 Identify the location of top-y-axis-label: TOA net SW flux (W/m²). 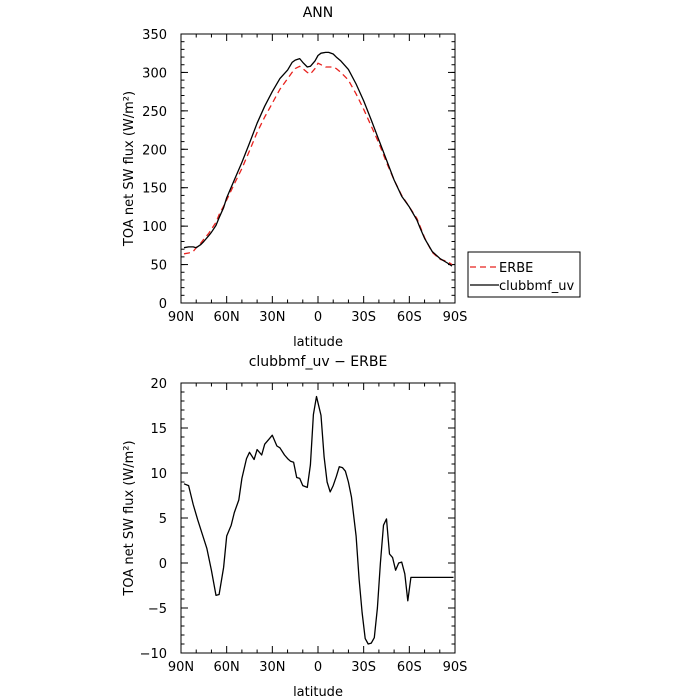
(129, 169).